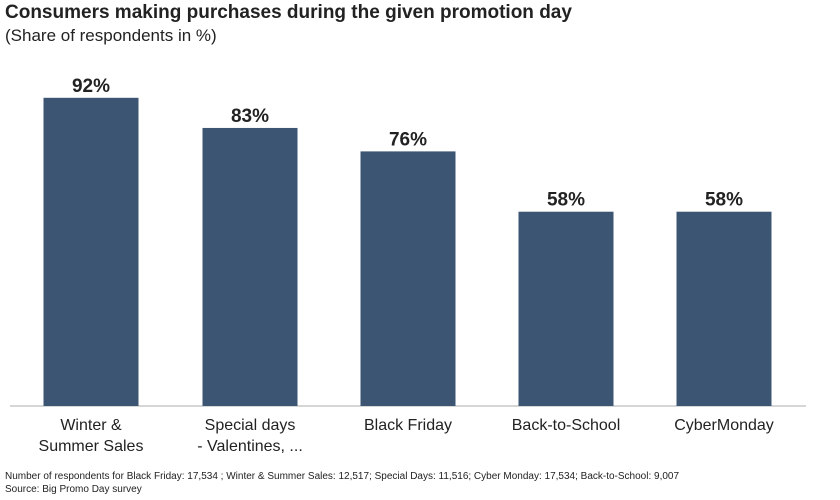 The width and height of the screenshot is (840, 500). Describe the element at coordinates (250, 116) in the screenshot. I see `value-label-1: 83%` at that location.